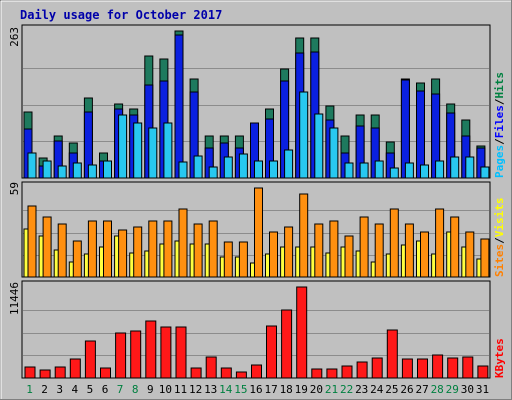 This screenshot has width=512, height=400. What do you see at coordinates (316, 389) in the screenshot?
I see `x-tick-label-day-20: 20` at bounding box center [316, 389].